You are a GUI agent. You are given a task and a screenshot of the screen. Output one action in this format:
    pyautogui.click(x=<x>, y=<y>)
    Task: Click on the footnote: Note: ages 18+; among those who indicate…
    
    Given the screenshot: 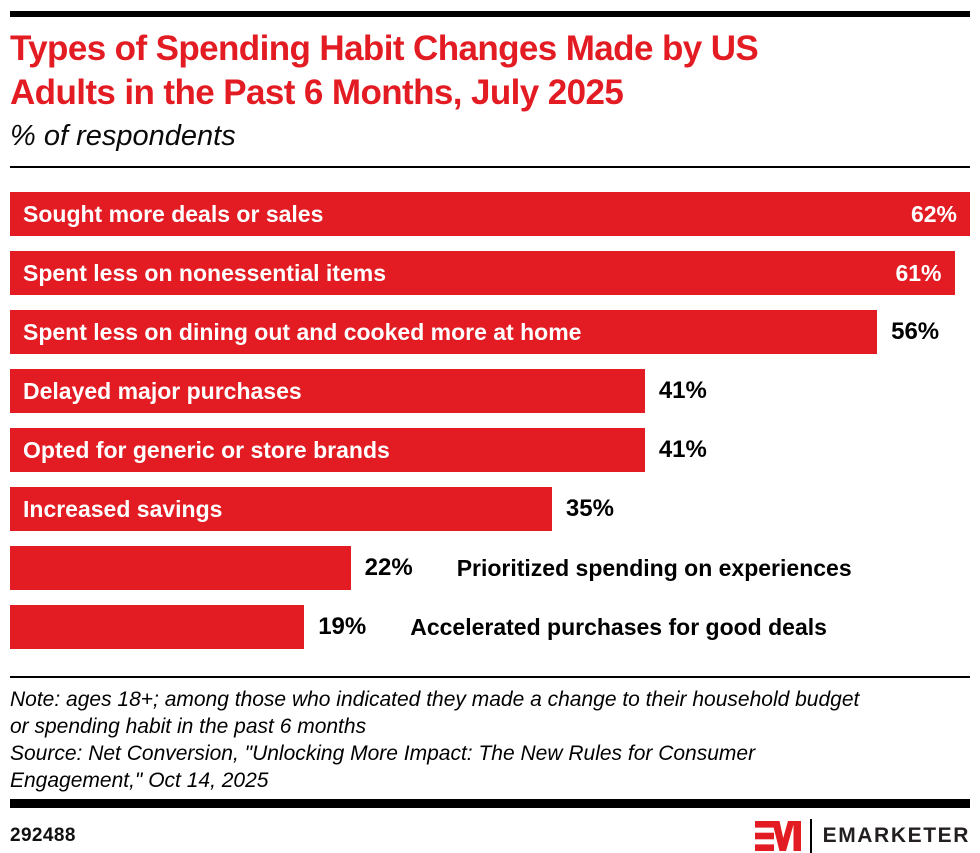 What is the action you would take?
    pyautogui.click(x=490, y=740)
    